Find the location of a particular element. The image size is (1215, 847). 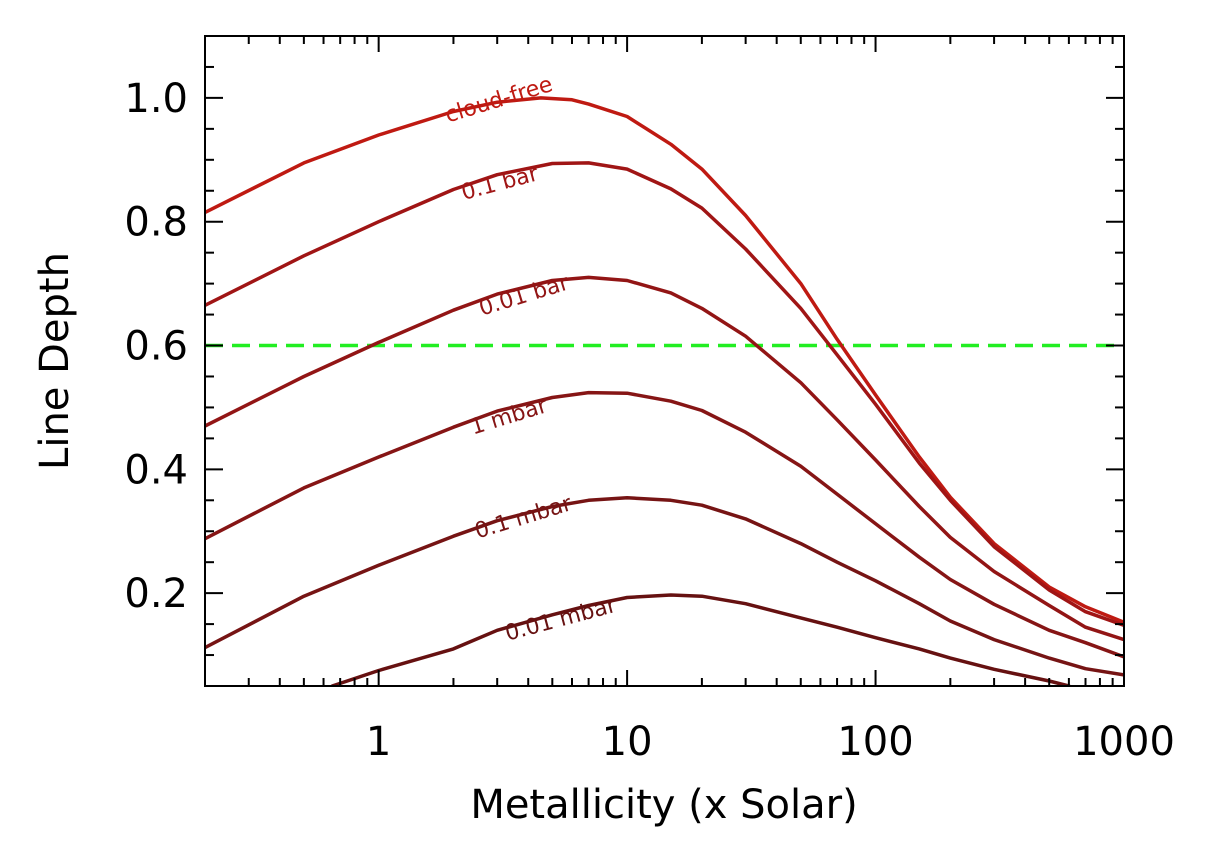

x-tick-label: 100 is located at coordinates (875, 742).